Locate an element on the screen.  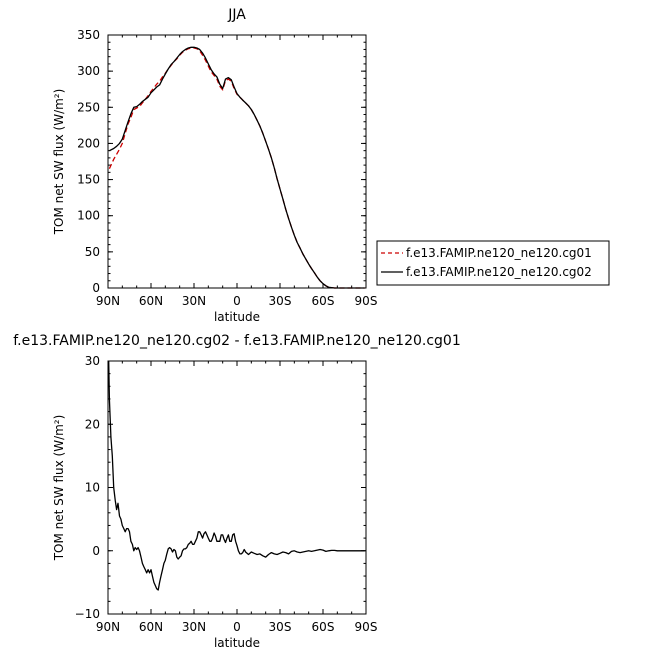
y-tick-label: 100 is located at coordinates (88, 216).